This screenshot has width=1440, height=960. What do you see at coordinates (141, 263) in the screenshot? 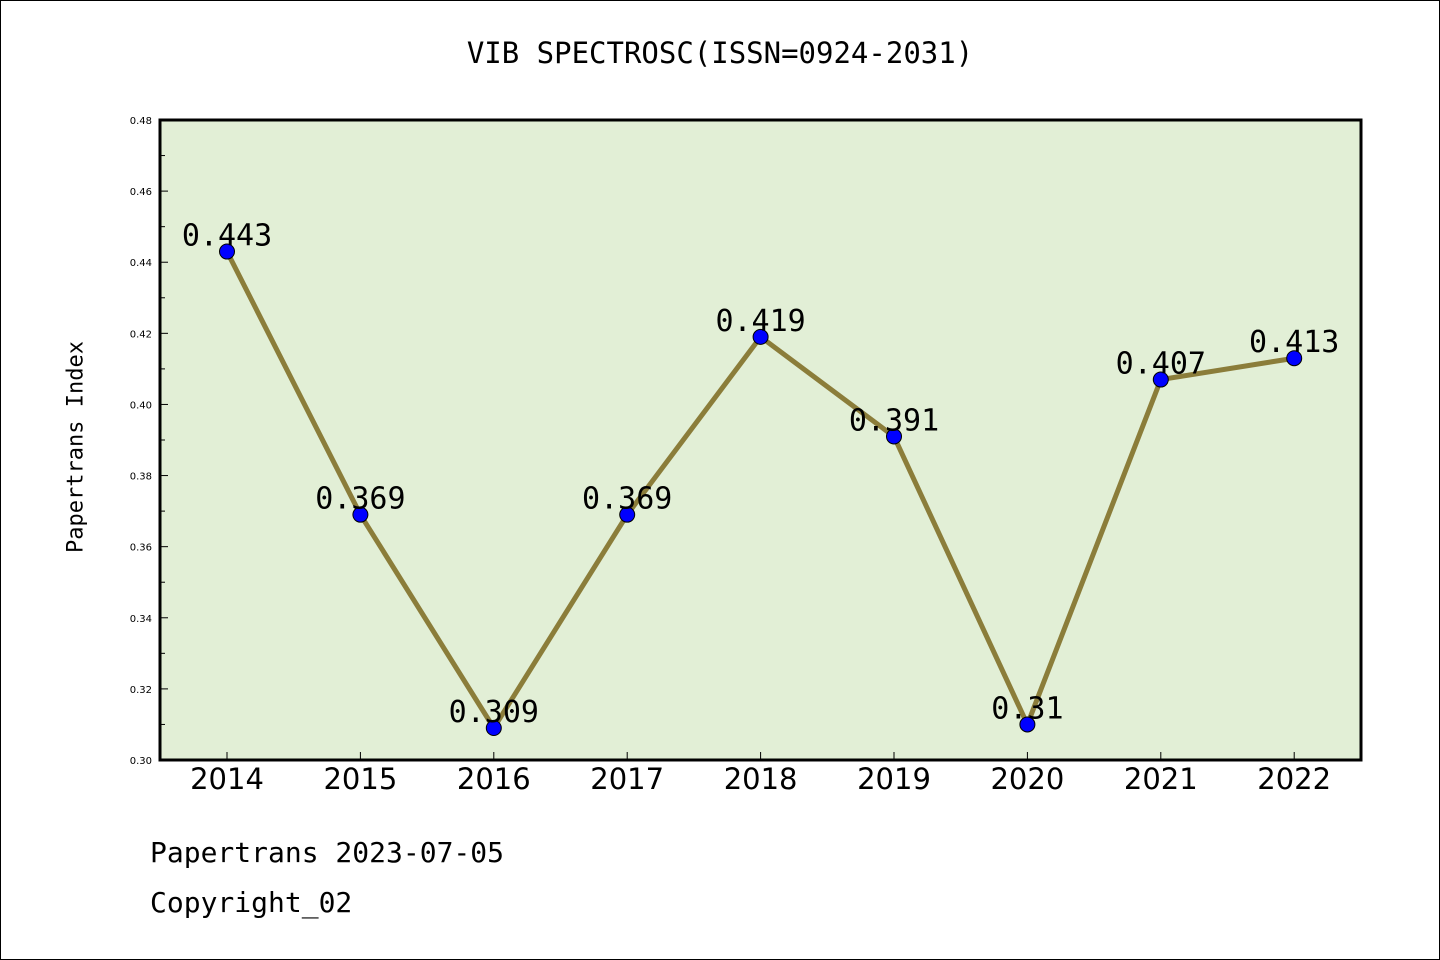
I see `y-tick-label: 0.44` at bounding box center [141, 263].